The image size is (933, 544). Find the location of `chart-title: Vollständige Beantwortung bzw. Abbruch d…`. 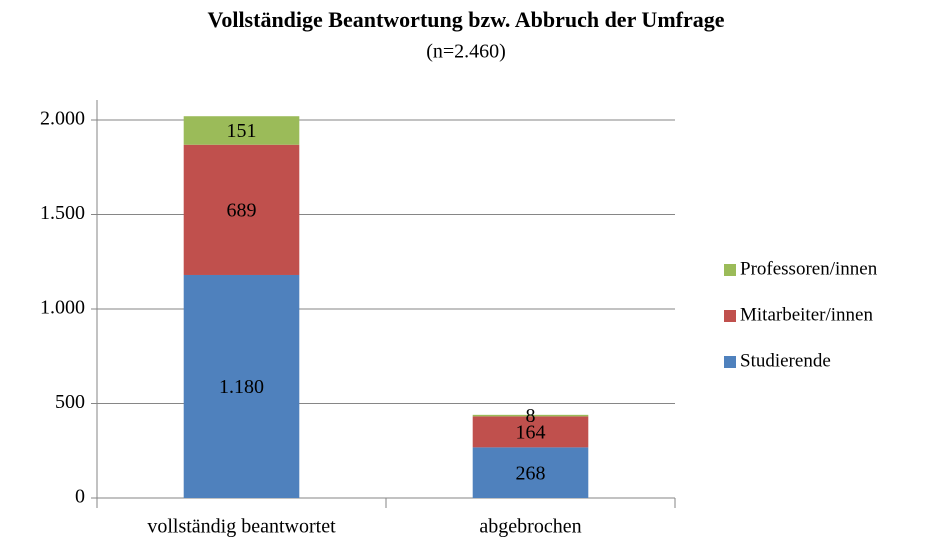

chart-title: Vollständige Beantwortung bzw. Abbruch d… is located at coordinates (465, 19).